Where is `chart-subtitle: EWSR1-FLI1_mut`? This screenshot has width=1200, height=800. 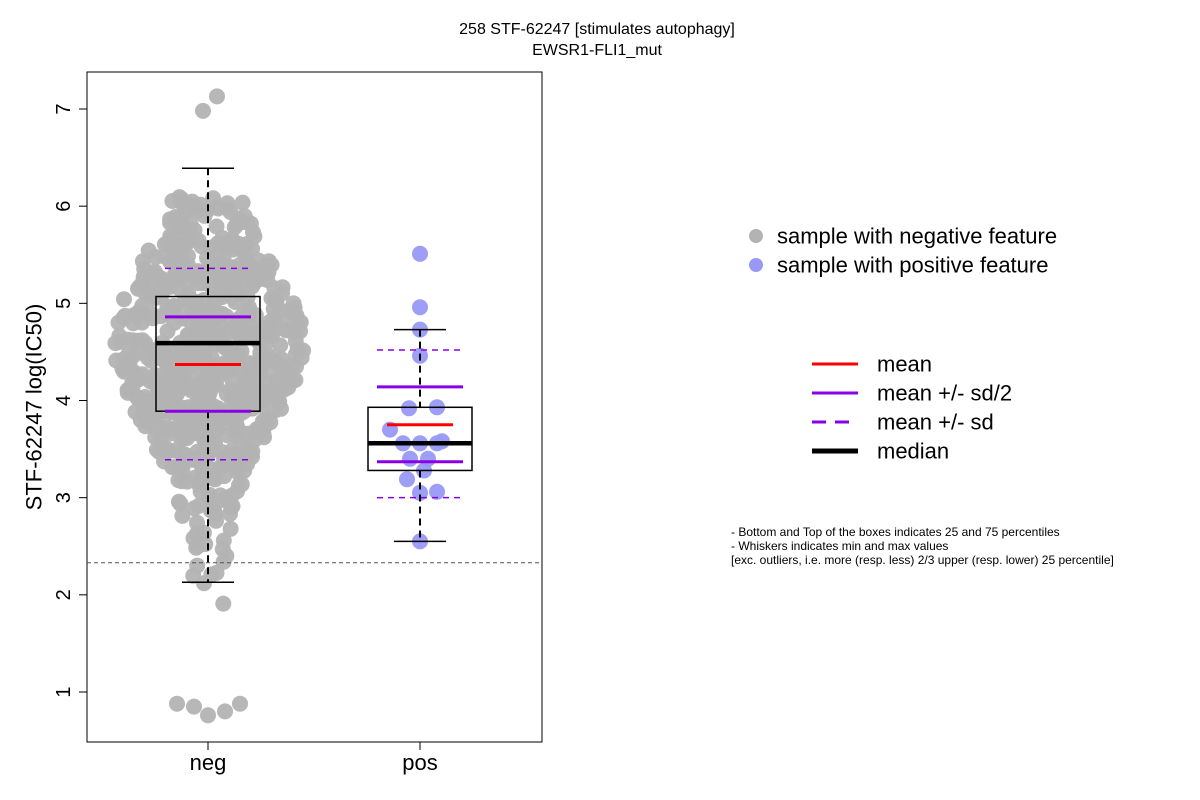 chart-subtitle: EWSR1-FLI1_mut is located at coordinates (597, 50).